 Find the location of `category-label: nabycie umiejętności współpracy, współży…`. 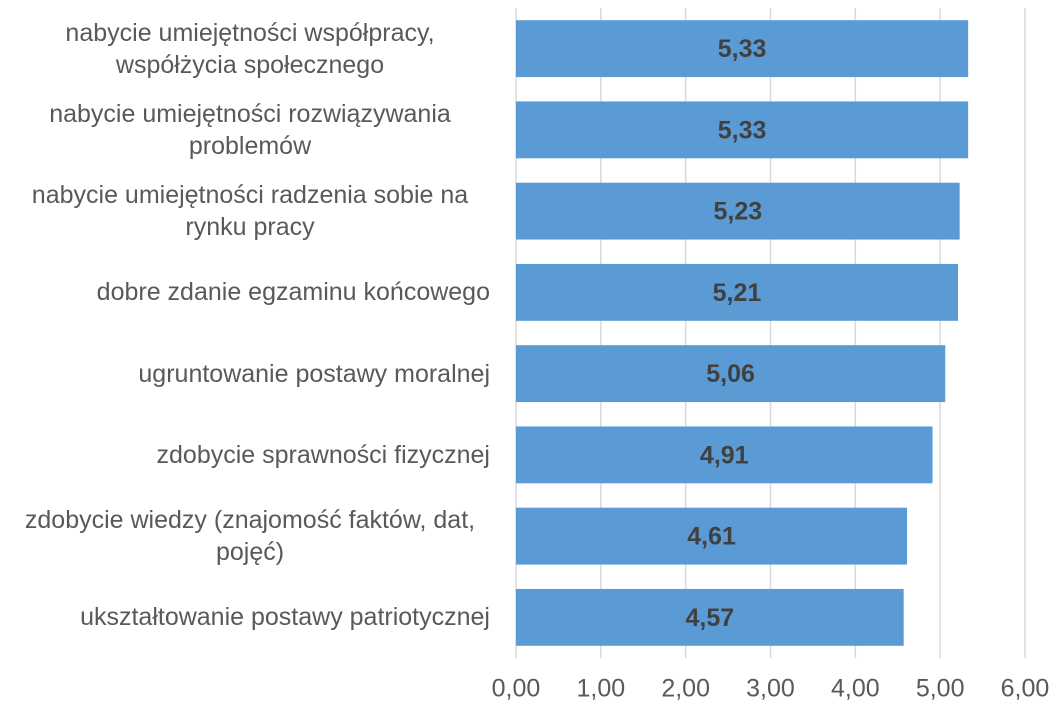

category-label: nabycie umiejętności współpracy, współży… is located at coordinates (250, 48).